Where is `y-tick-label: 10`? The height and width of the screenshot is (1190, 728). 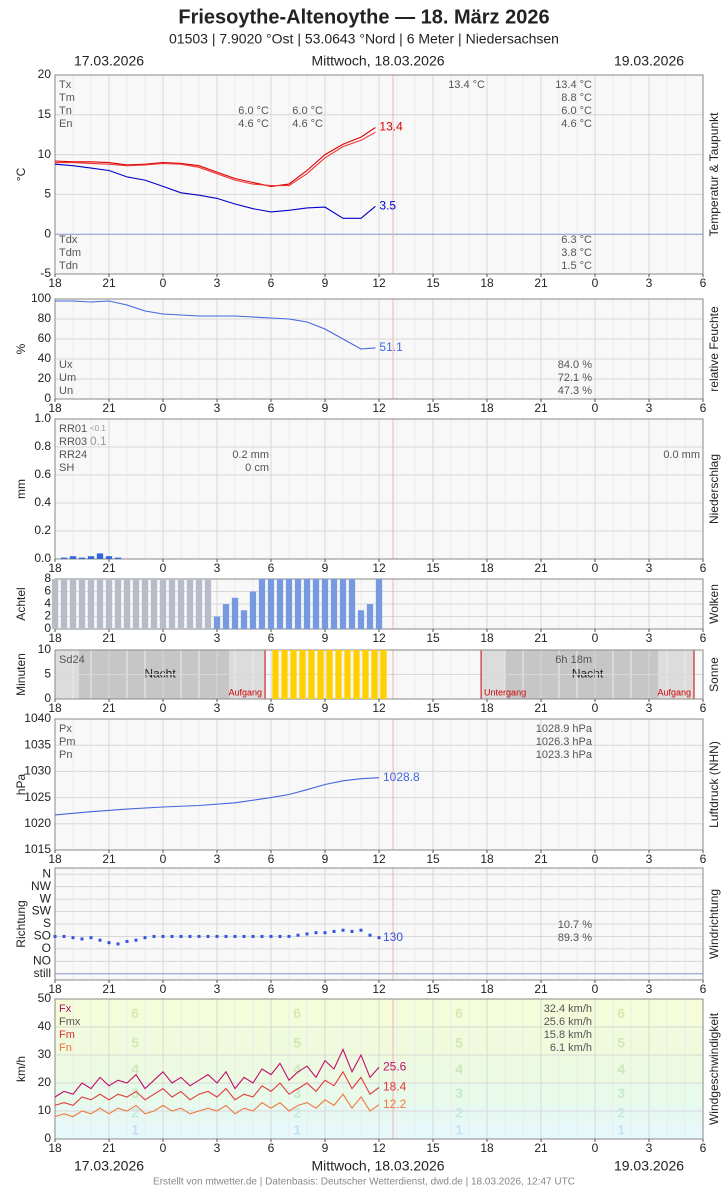
y-tick-label: 10 is located at coordinates (45, 1110).